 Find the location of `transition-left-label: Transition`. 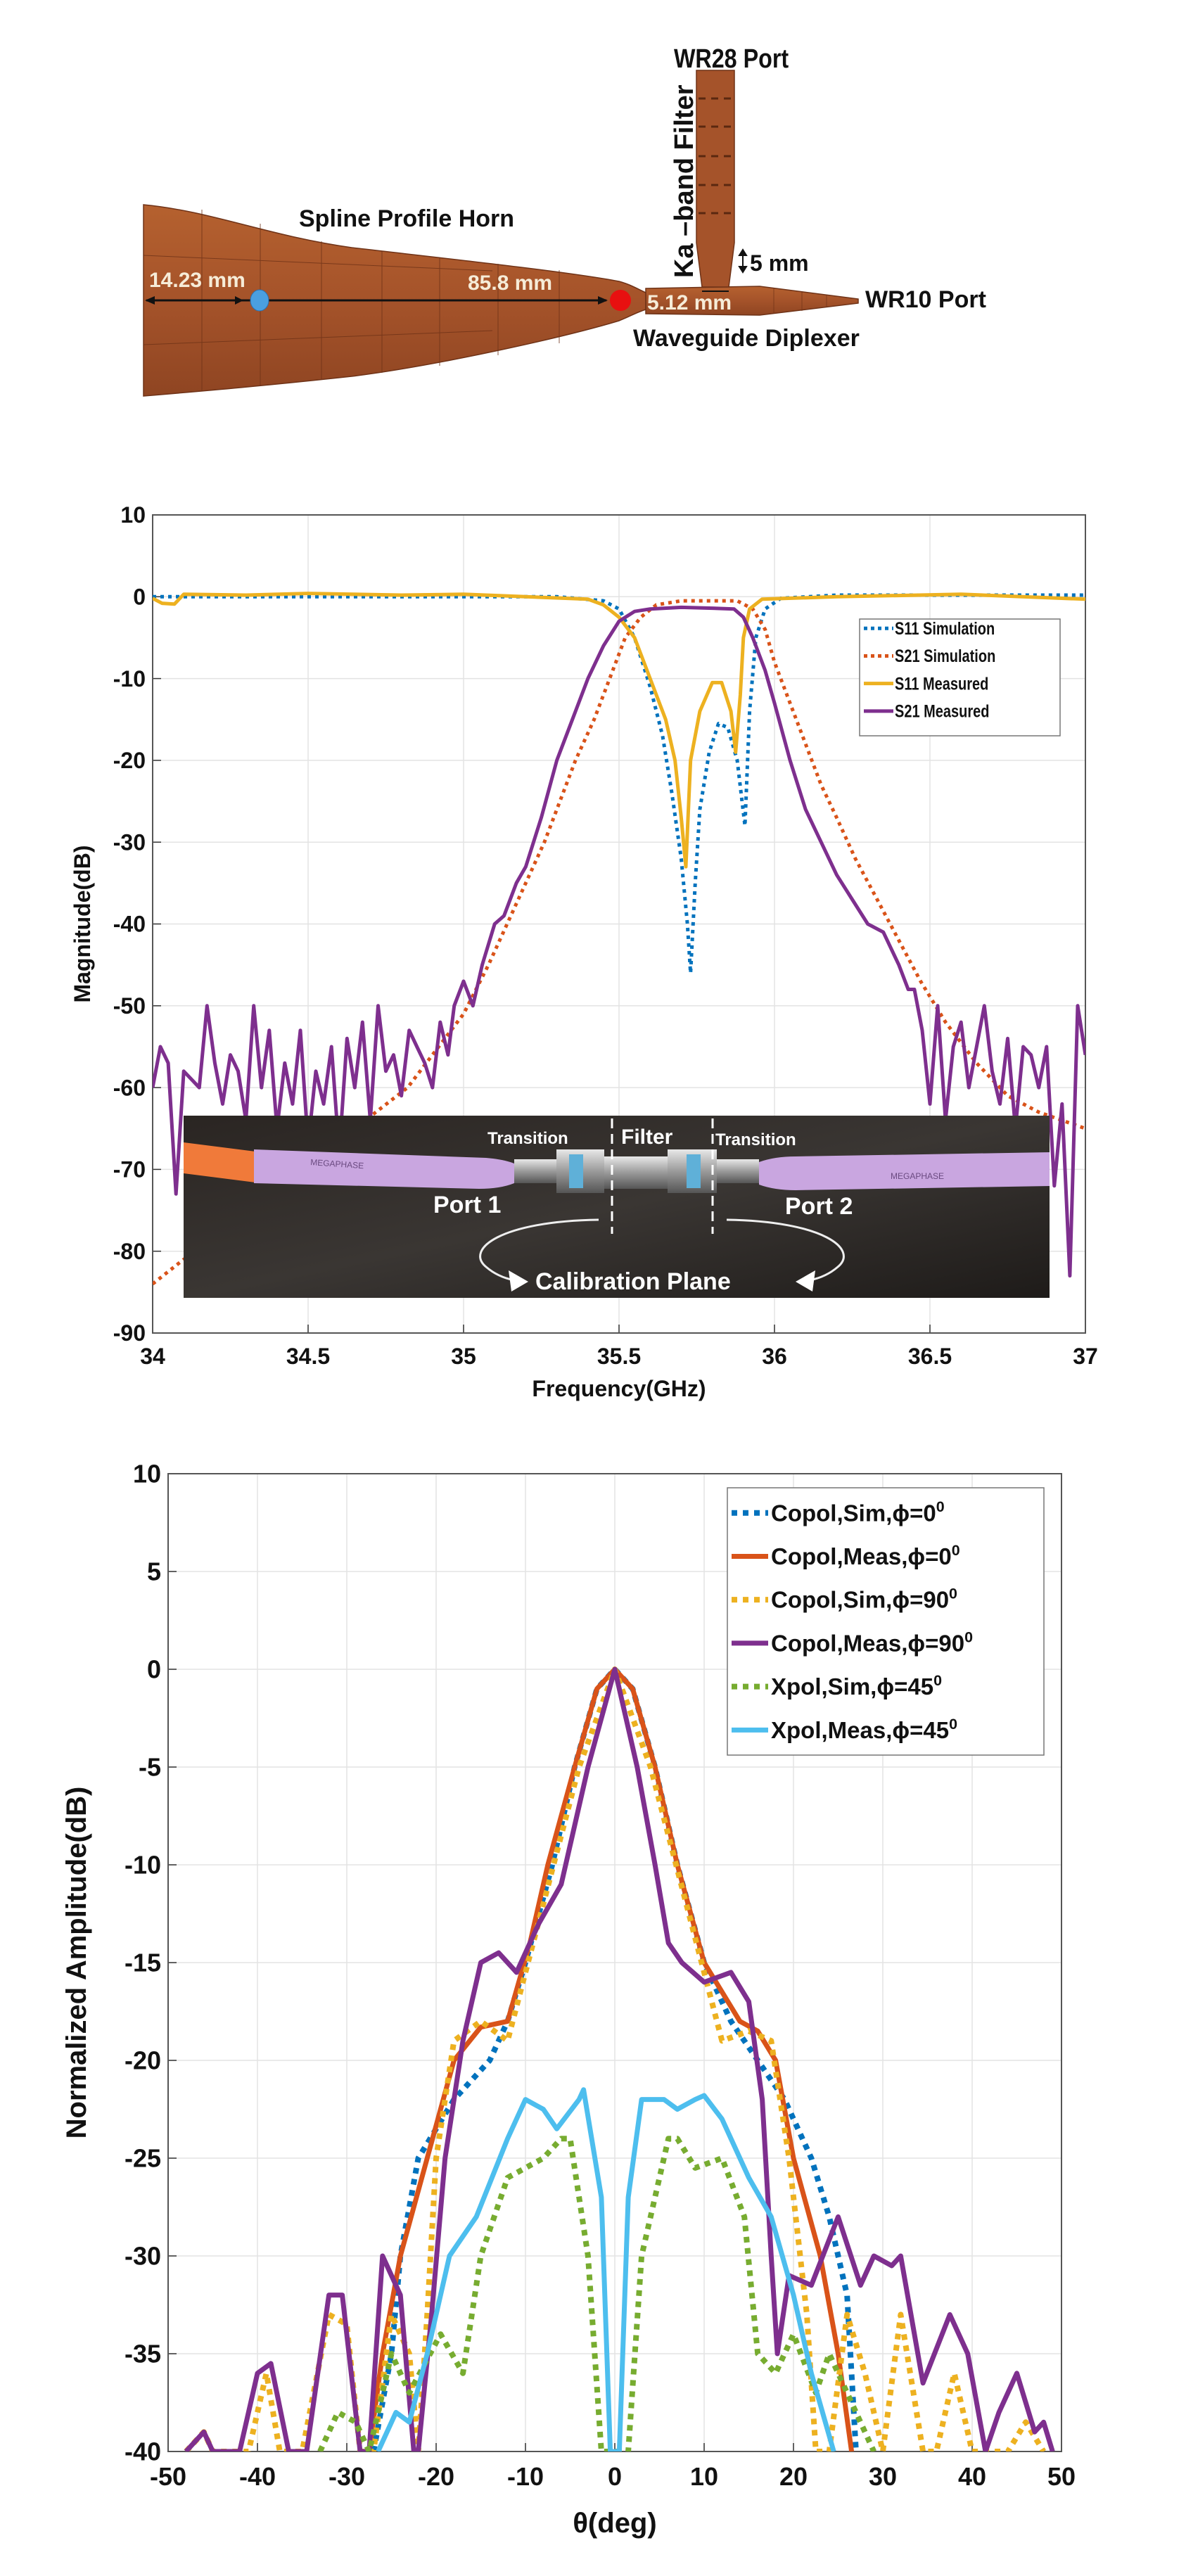

transition-left-label: Transition is located at coordinates (527, 1138).